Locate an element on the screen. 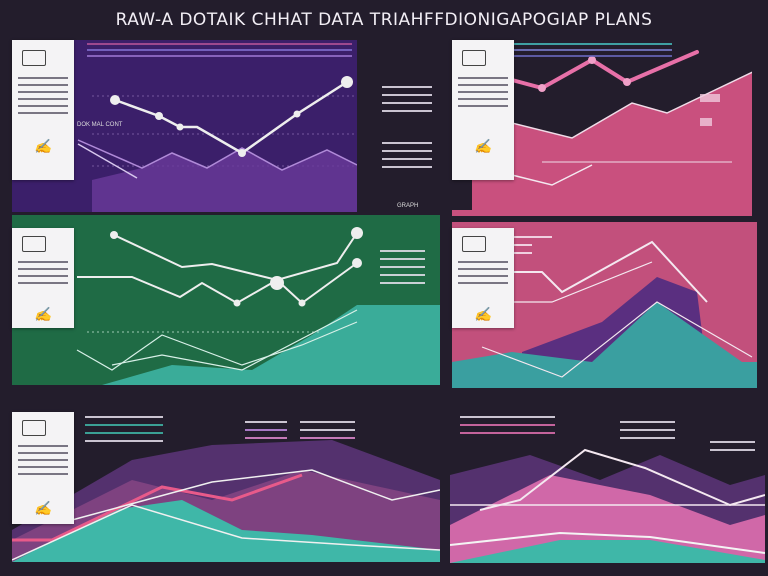  chart-panel-middle-right is located at coordinates (604, 305).